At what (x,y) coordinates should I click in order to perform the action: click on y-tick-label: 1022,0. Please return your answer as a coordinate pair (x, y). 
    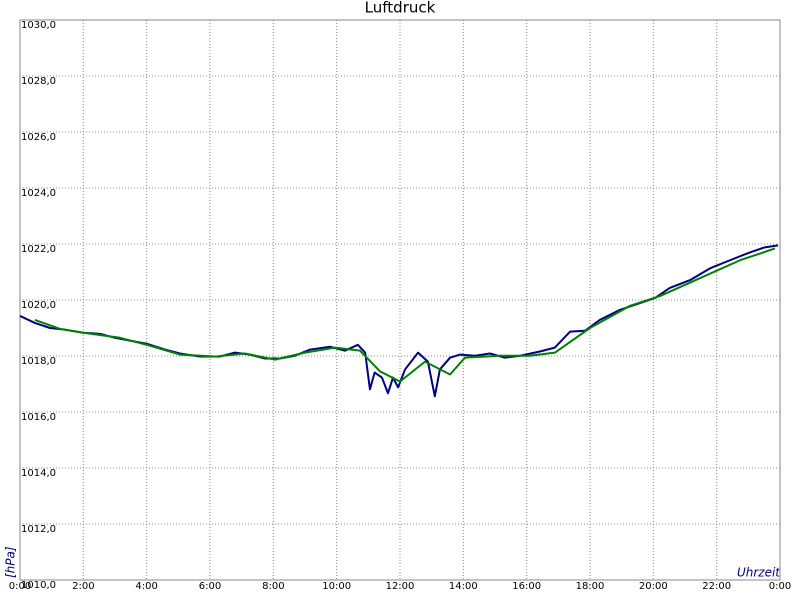
    Looking at the image, I should click on (38, 249).